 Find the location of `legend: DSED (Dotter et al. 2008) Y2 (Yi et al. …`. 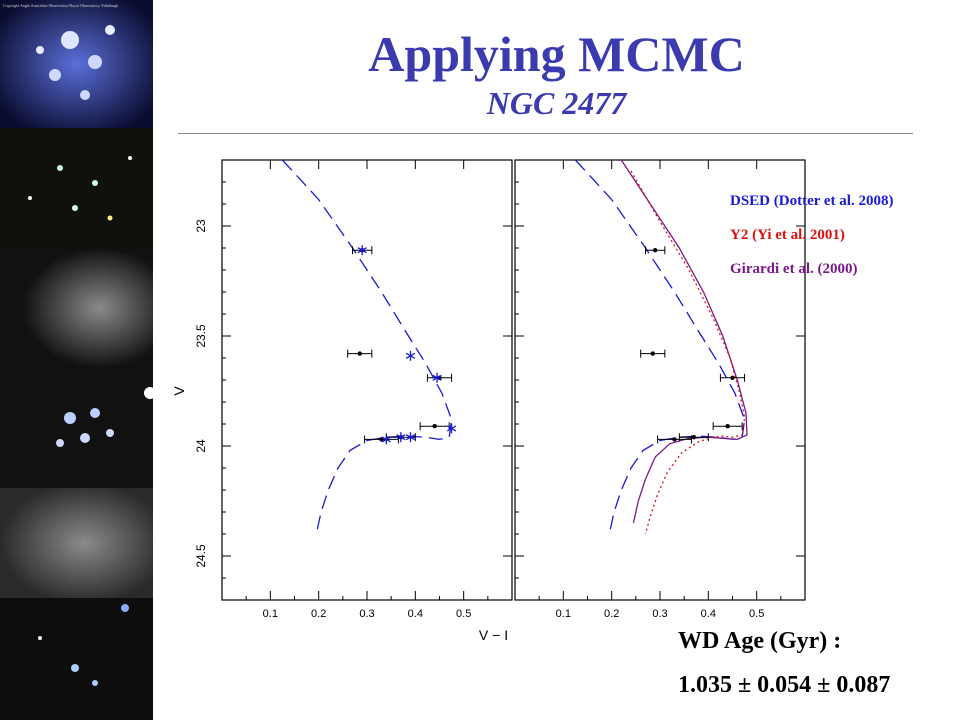

legend: DSED (Dotter et al. 2008) Y2 (Yi et al. … is located at coordinates (811, 241).